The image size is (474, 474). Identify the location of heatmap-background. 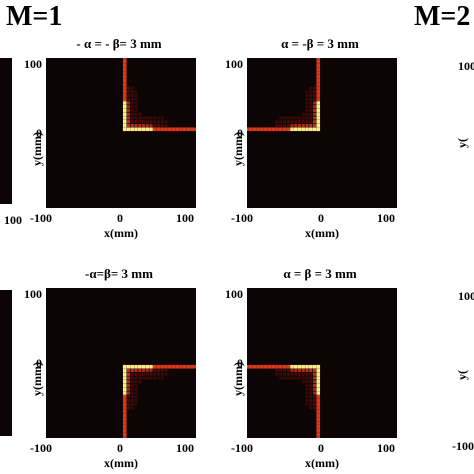
(322, 363).